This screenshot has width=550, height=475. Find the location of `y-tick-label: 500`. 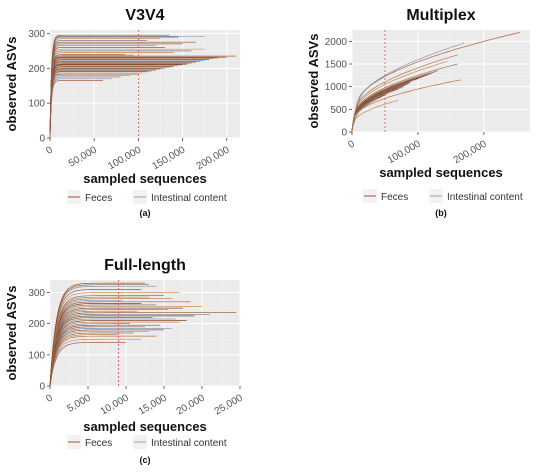

y-tick-label: 500 is located at coordinates (338, 110).